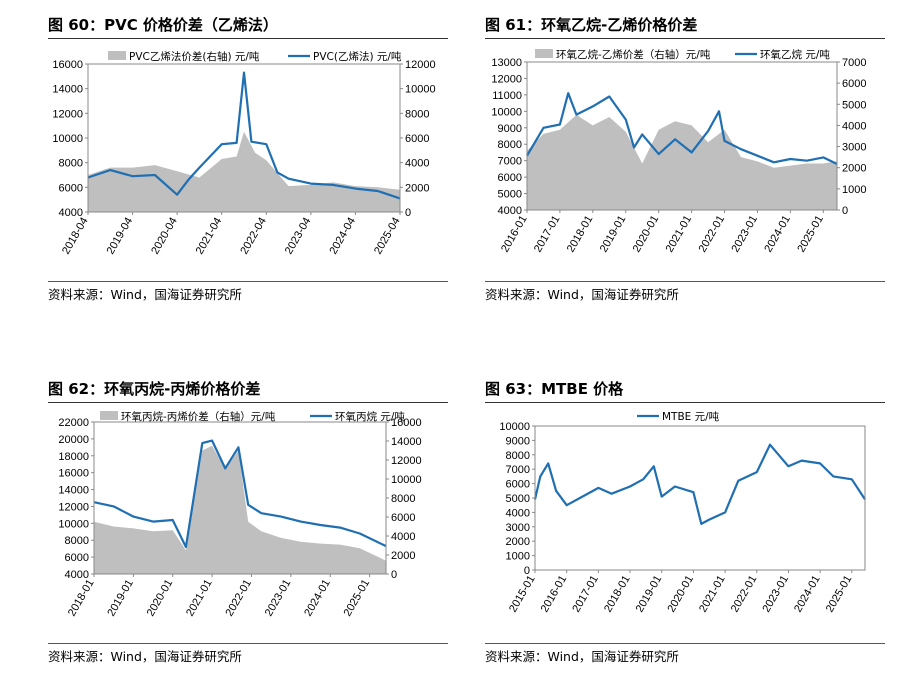 Image resolution: width=915 pixels, height=676 pixels. I want to click on y2-tick-label: 14000, so click(406, 442).